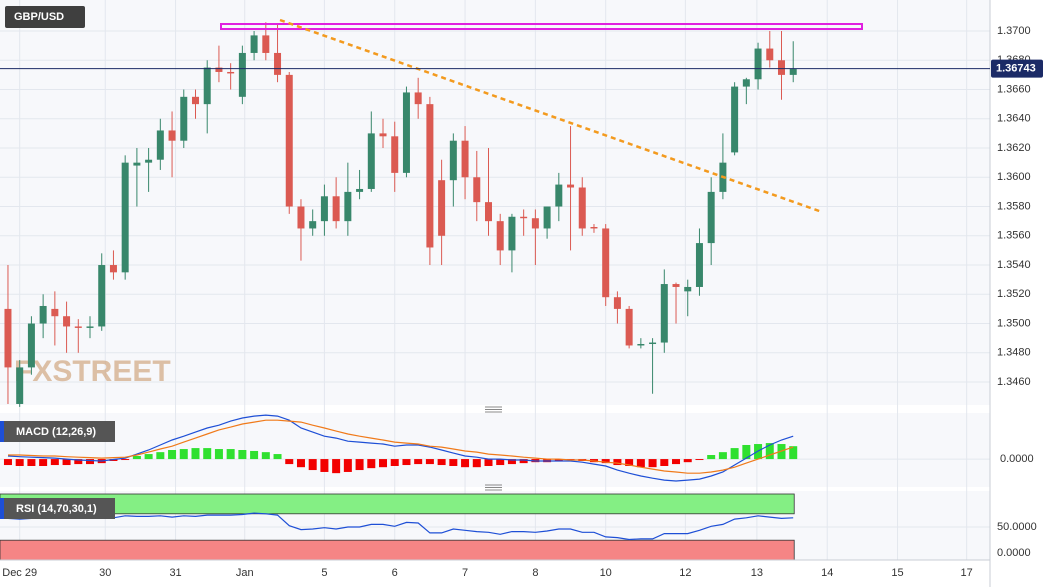 The width and height of the screenshot is (1060, 587). What do you see at coordinates (395, 573) in the screenshot?
I see `x-tick-label: 6` at bounding box center [395, 573].